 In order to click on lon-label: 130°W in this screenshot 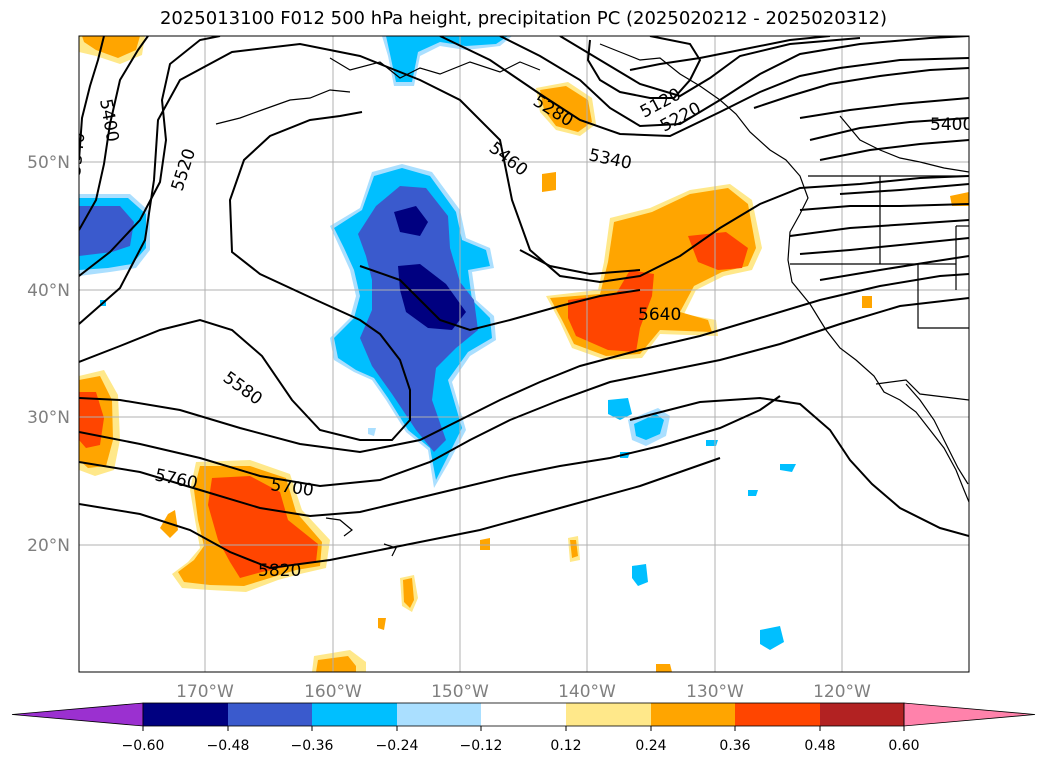, I will do `click(715, 692)`.